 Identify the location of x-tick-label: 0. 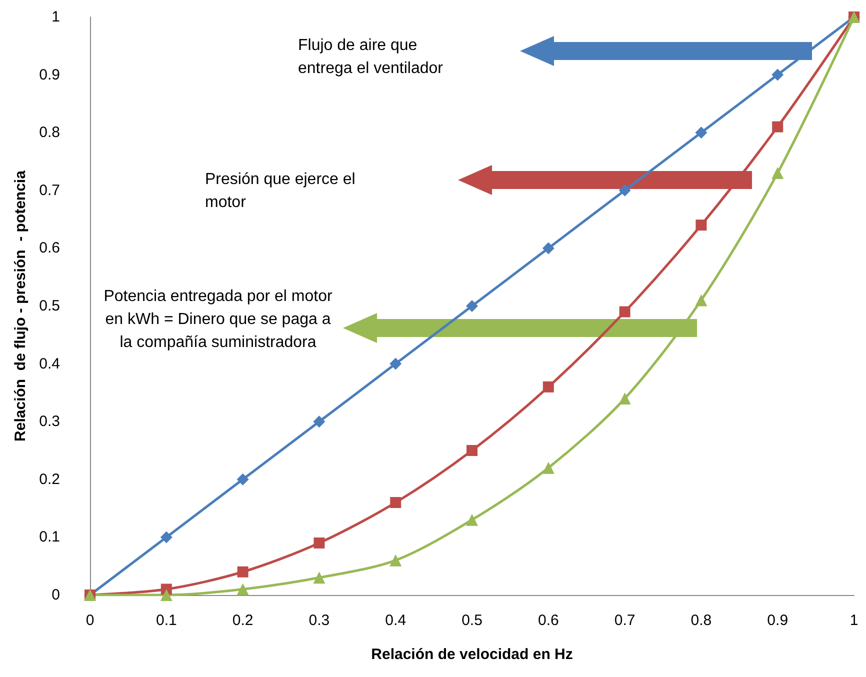
(90, 620).